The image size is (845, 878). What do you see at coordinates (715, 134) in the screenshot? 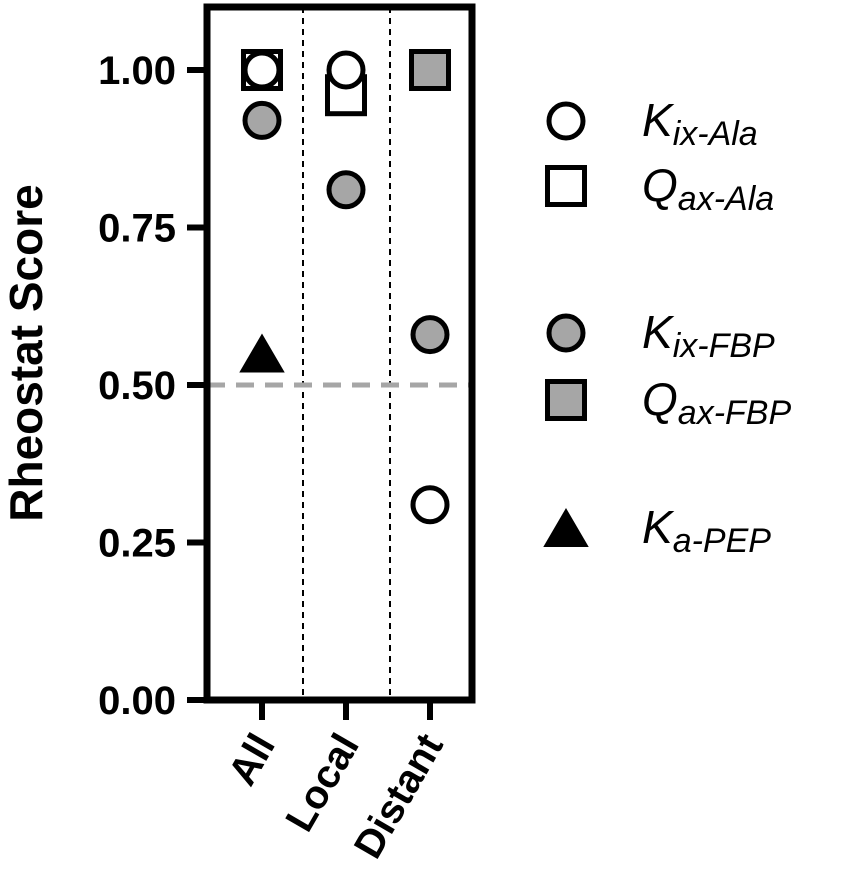
I see `legend-label-subscript: ix-Ala` at bounding box center [715, 134].